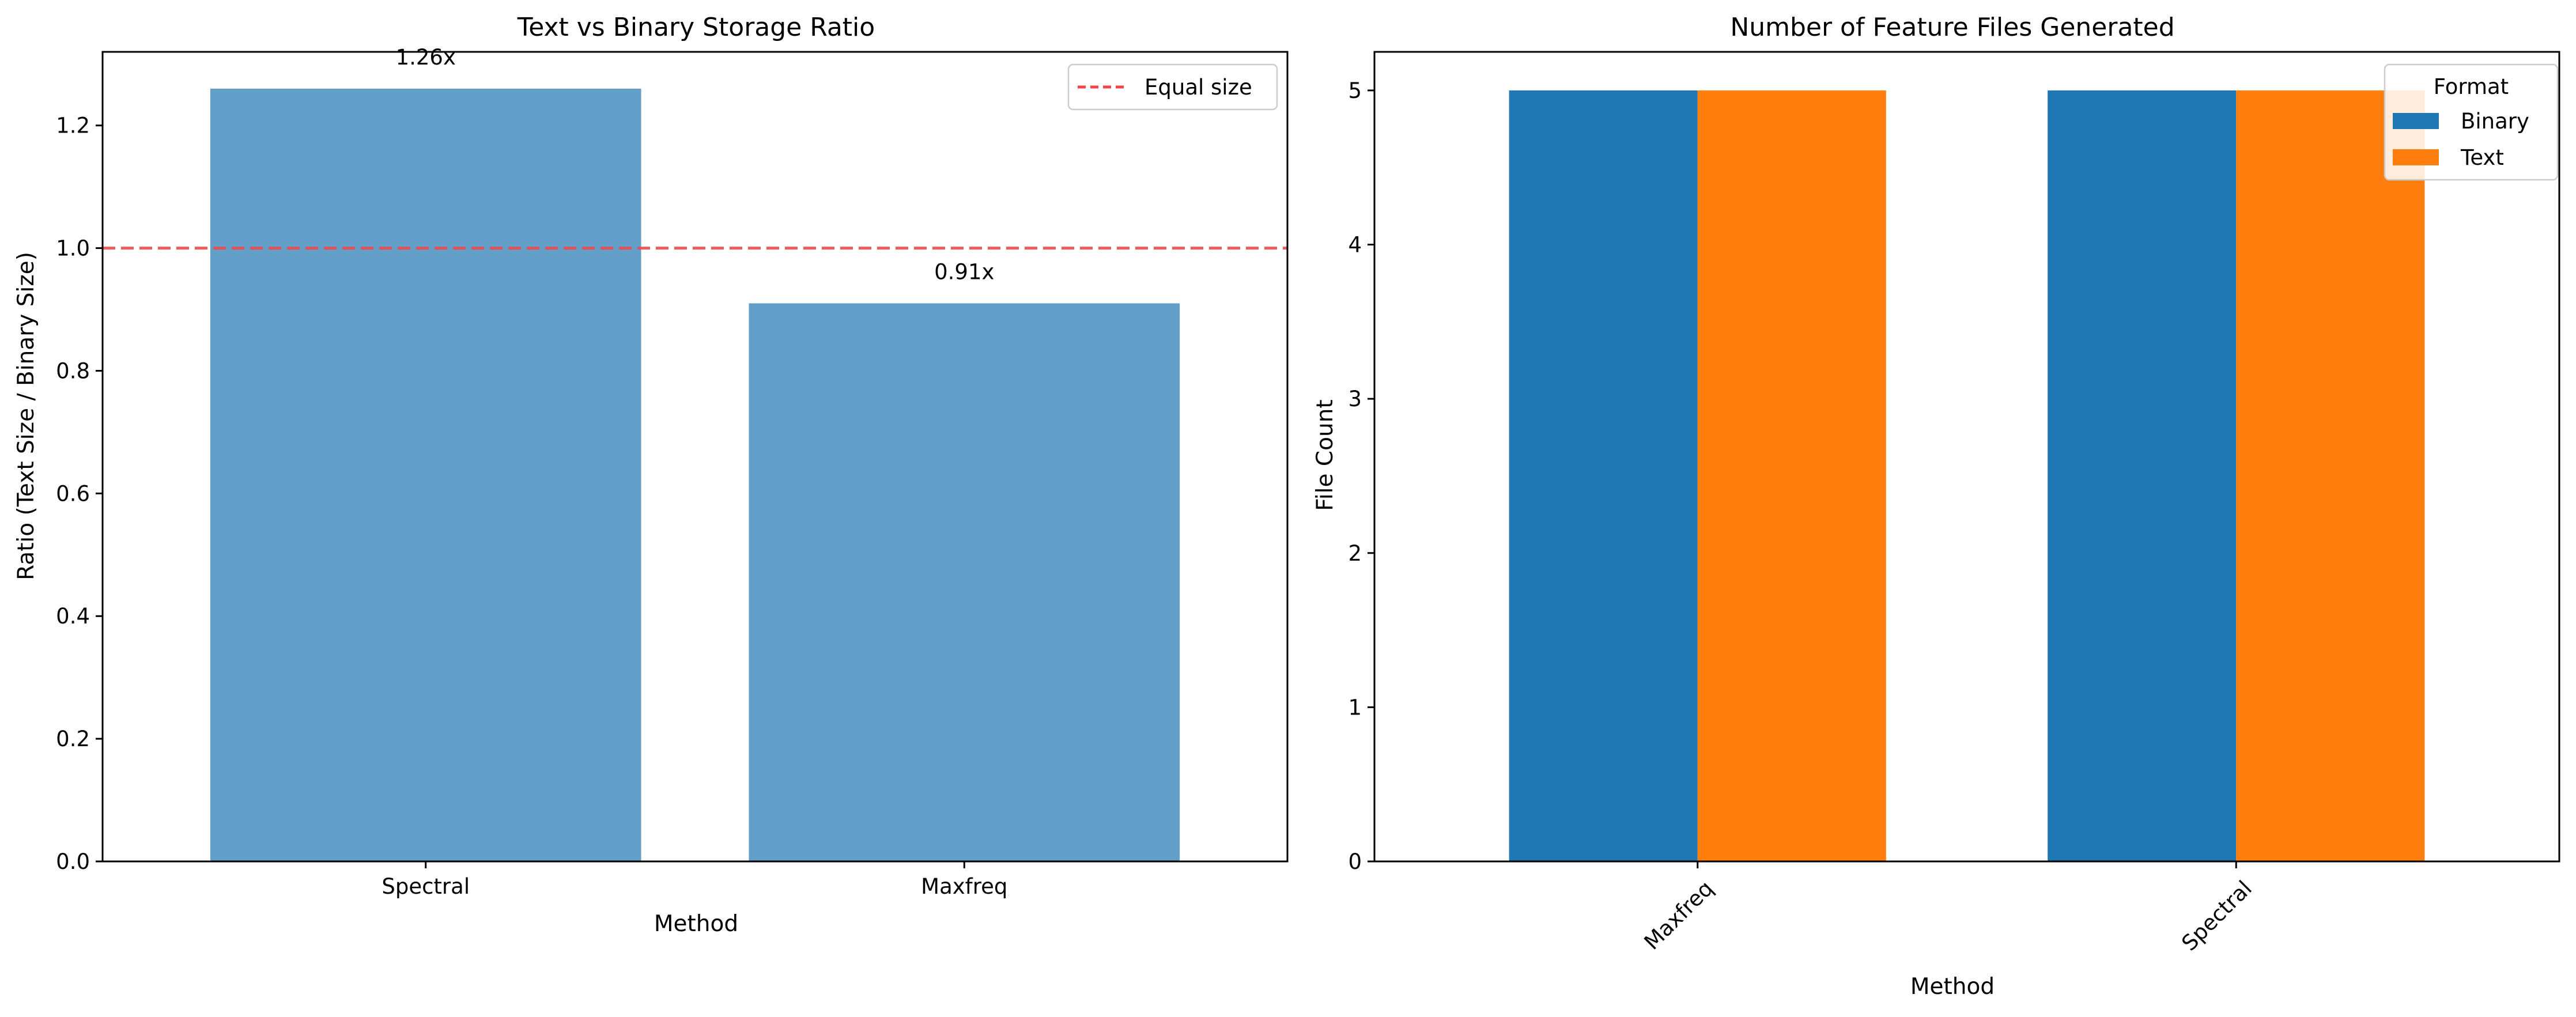  Describe the element at coordinates (1355, 553) in the screenshot. I see `y-tick-label: 2` at that location.